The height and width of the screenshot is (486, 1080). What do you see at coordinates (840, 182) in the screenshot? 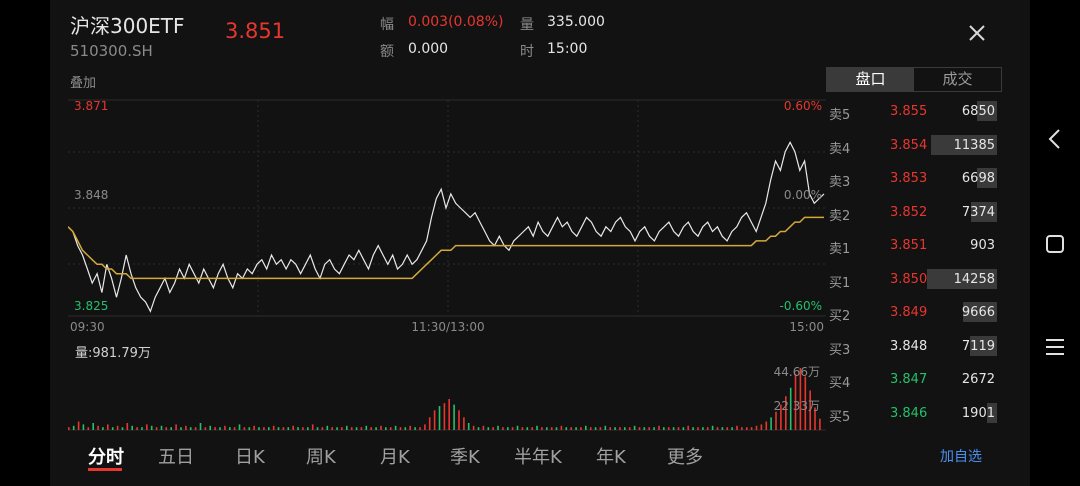
I see `order-book-side-label: 卖3` at bounding box center [840, 182].